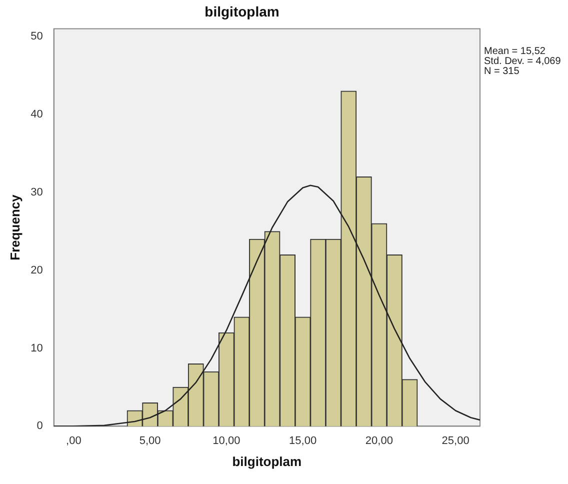  I want to click on text: Mean = 15,52, so click(515, 51).